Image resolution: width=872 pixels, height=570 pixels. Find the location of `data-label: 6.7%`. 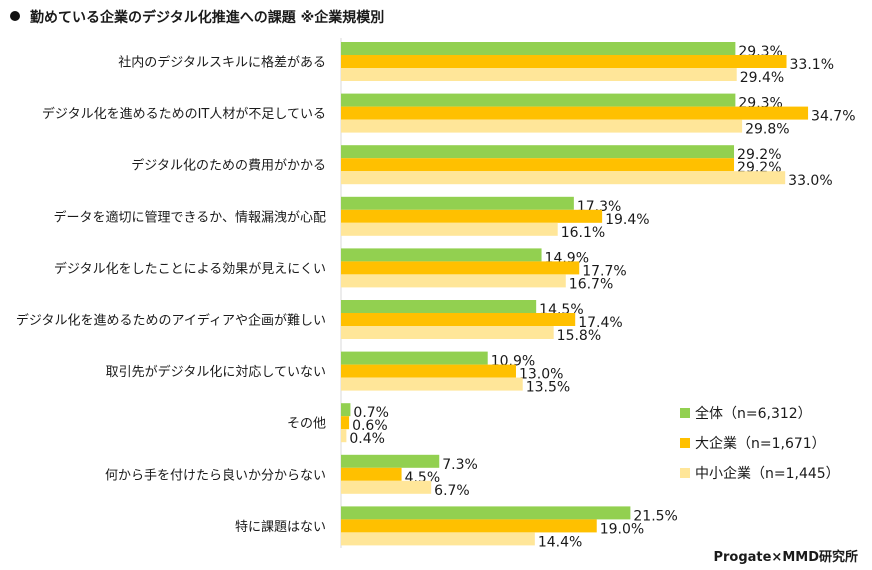

data-label: 6.7% is located at coordinates (452, 491).